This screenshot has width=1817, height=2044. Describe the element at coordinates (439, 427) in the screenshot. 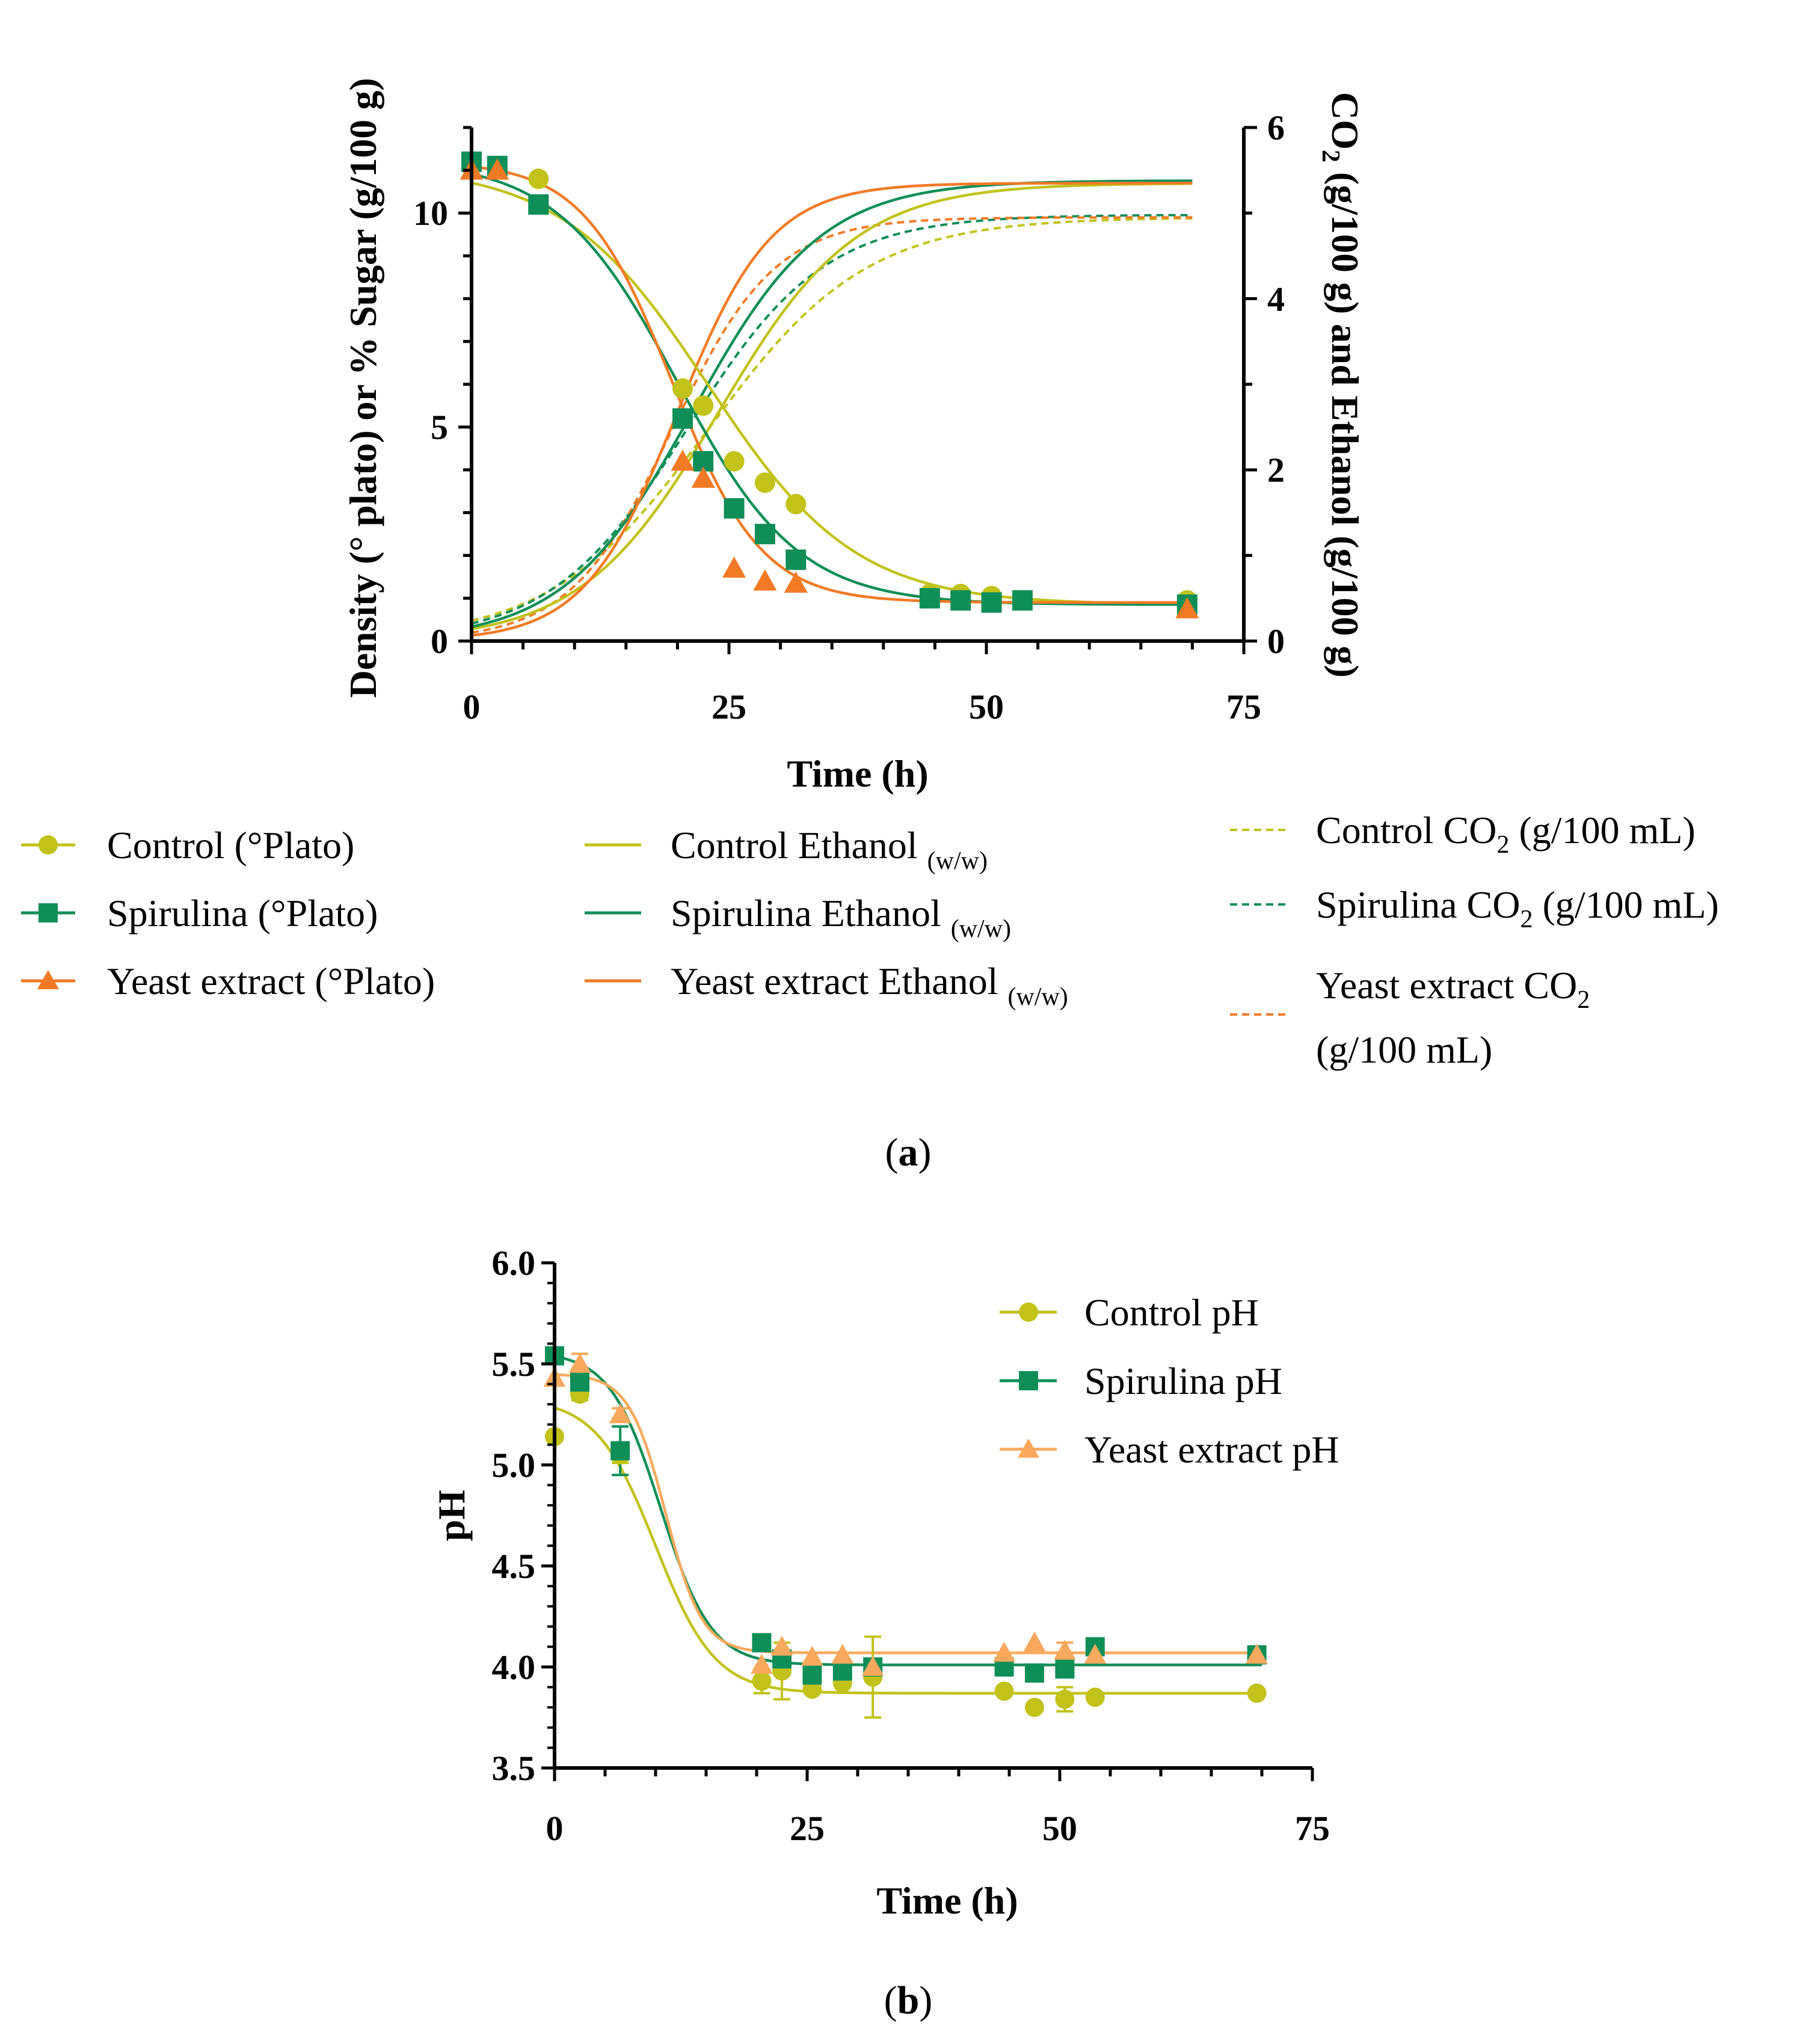

I see `panel-a-left-tick-label: 5` at that location.